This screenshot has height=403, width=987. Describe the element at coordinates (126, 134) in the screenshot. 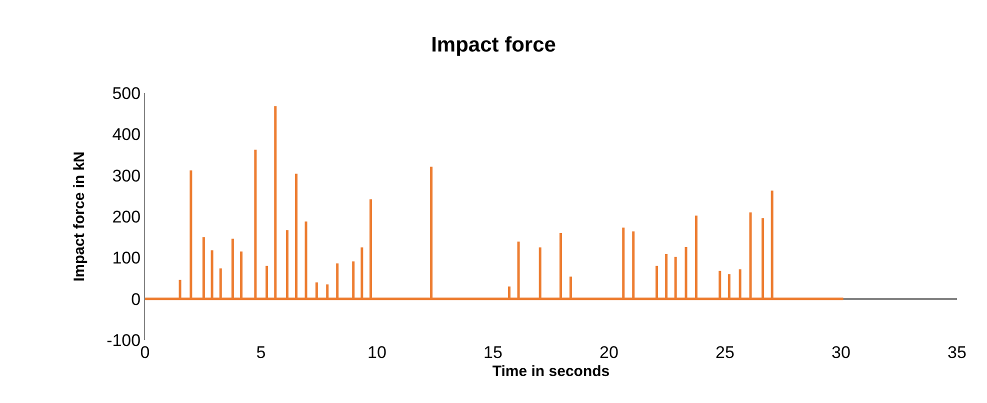

I see `y-tick-label: 400` at that location.